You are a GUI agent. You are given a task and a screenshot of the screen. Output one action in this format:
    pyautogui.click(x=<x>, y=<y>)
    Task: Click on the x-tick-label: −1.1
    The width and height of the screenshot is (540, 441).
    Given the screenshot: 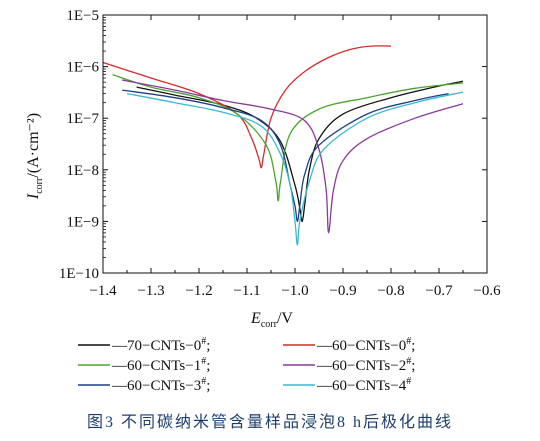 What is the action you would take?
    pyautogui.click(x=246, y=291)
    